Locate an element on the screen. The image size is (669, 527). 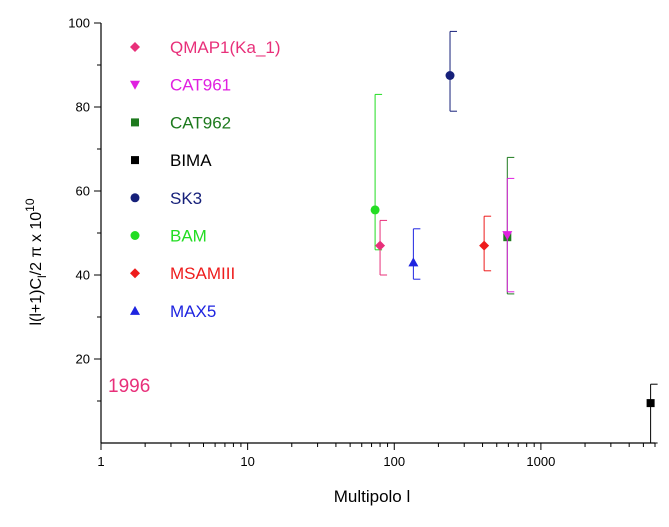
legend-marker-bam is located at coordinates (135, 235).